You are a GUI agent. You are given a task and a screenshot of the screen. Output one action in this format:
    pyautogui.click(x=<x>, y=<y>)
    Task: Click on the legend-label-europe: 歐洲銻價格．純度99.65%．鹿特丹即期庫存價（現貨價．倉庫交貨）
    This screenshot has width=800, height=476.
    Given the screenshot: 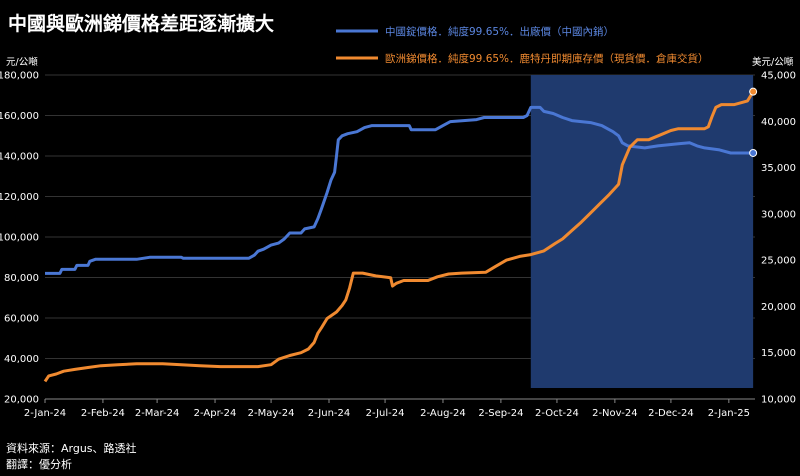 What is the action you would take?
    pyautogui.click(x=547, y=58)
    